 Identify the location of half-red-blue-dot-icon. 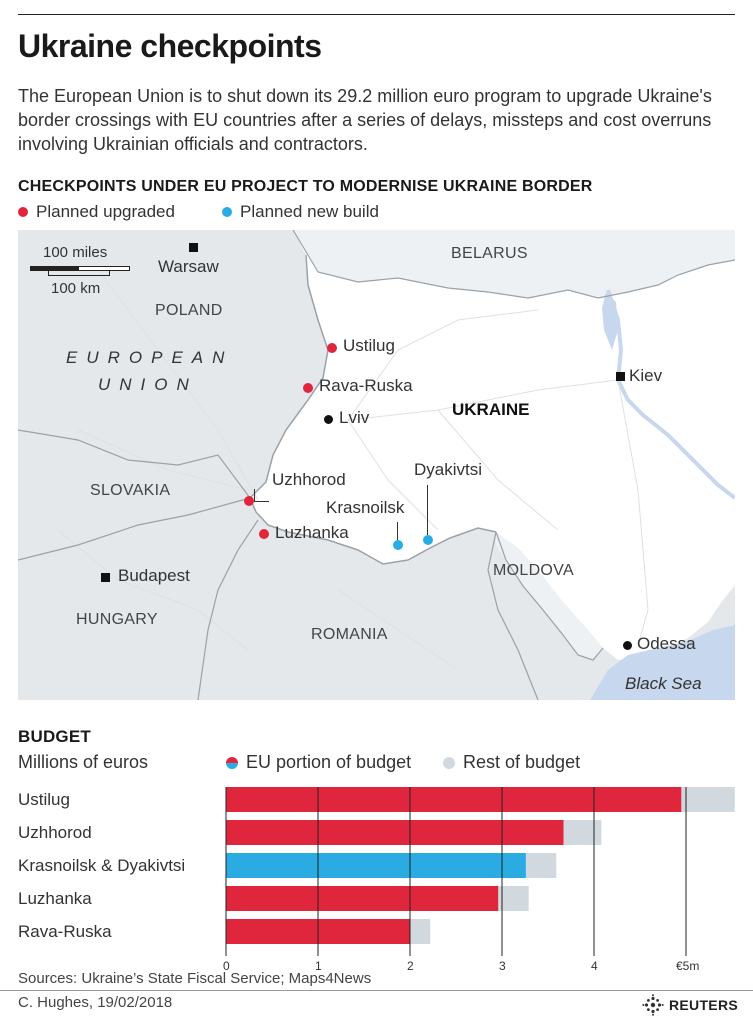
(232, 762).